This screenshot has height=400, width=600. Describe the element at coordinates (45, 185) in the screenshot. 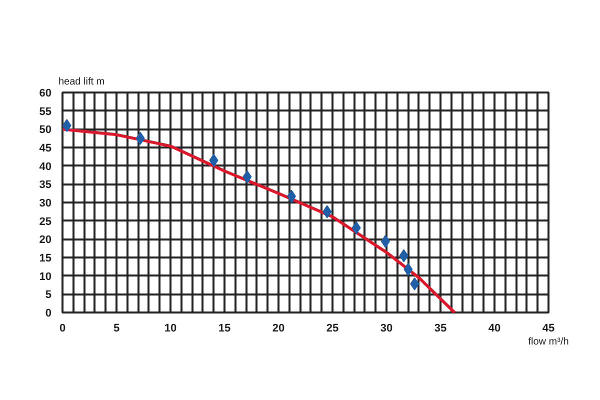

I see `y-tick-label: 35` at that location.